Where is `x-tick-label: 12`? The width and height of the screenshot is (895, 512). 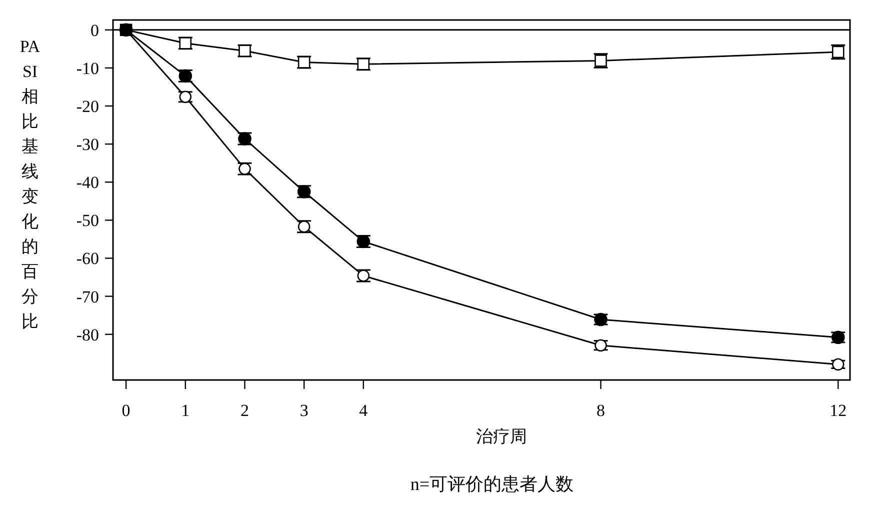
x-tick-label: 12 is located at coordinates (838, 410).